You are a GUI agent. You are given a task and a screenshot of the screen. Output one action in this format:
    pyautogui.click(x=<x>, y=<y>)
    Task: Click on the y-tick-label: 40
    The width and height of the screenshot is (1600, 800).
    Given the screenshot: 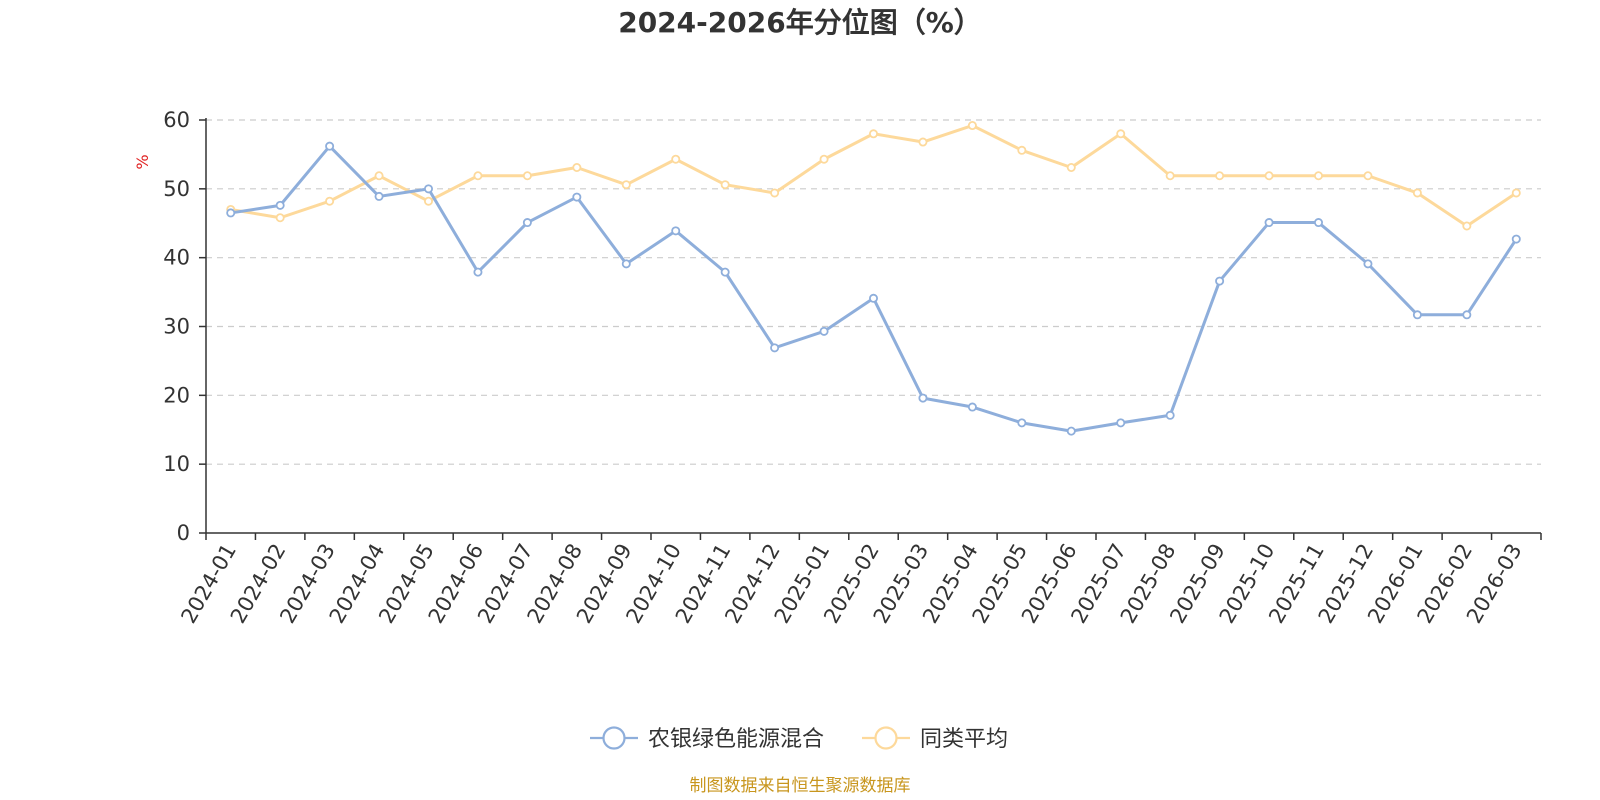 What is the action you would take?
    pyautogui.click(x=176, y=258)
    